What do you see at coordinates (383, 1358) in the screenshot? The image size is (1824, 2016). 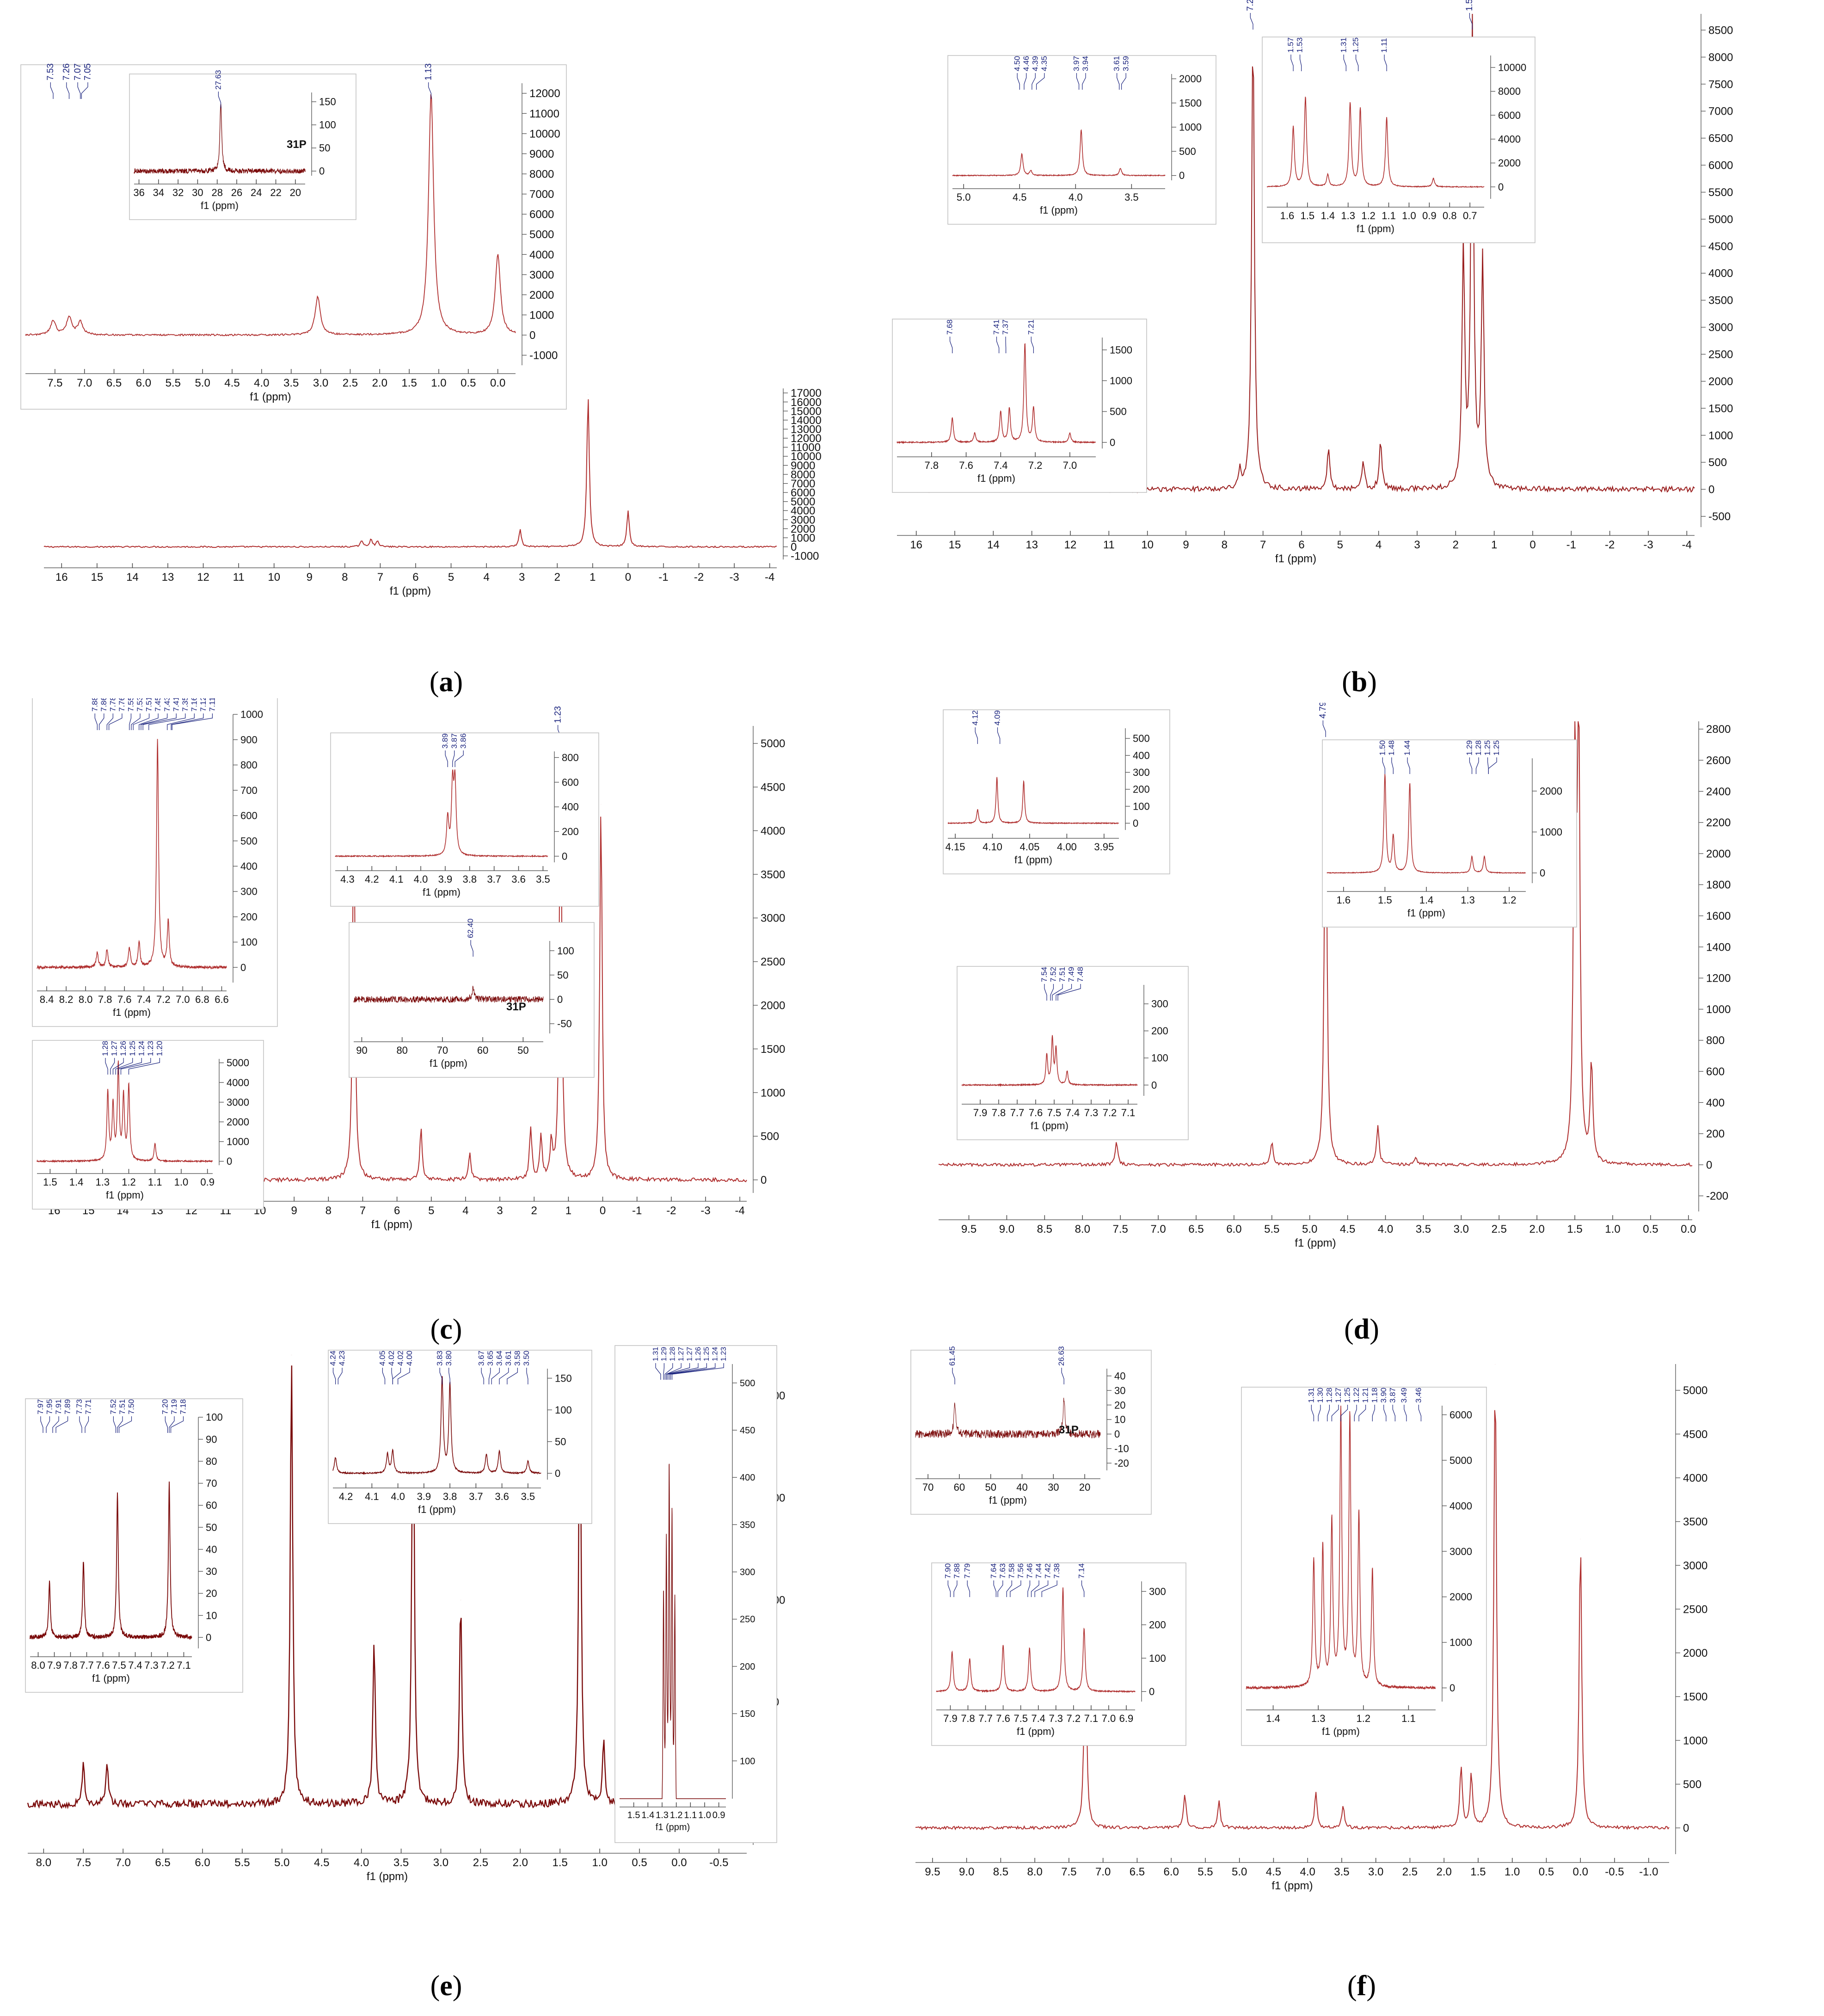 I see `panel-e-inset-region-3.5-4.2-peak-label-2: 4.05` at bounding box center [383, 1358].